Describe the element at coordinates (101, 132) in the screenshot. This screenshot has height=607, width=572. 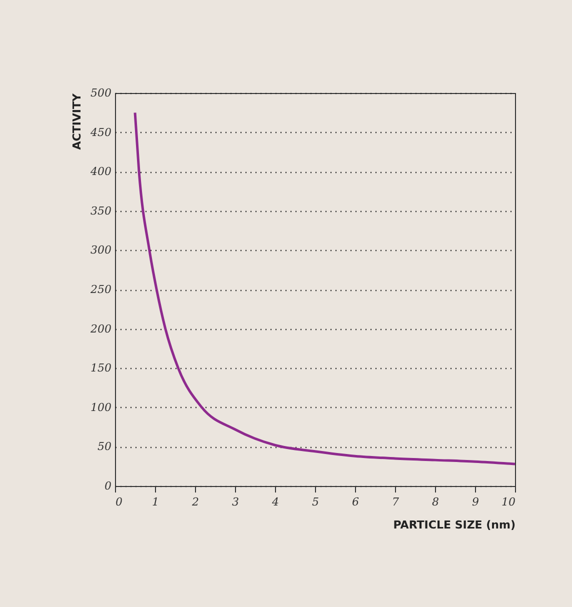
I see `y-tick-label: 450` at that location.